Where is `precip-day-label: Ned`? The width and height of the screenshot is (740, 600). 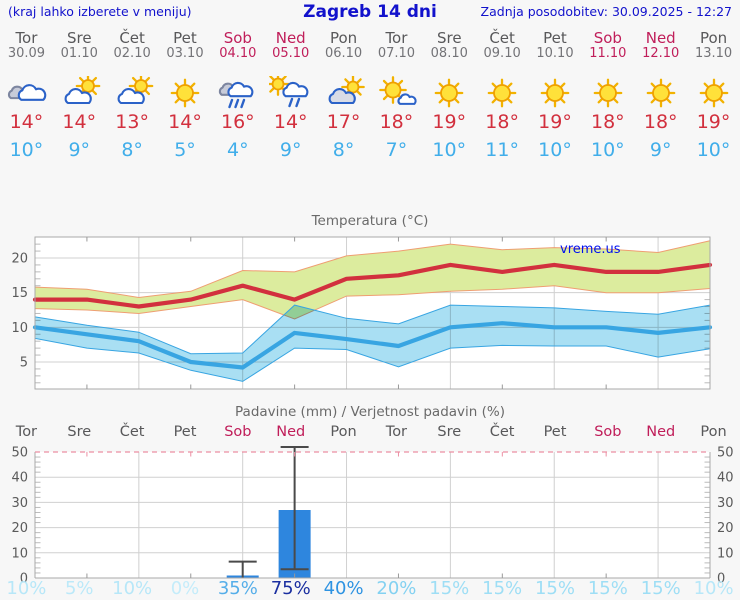 precip-day-label: Ned is located at coordinates (291, 432).